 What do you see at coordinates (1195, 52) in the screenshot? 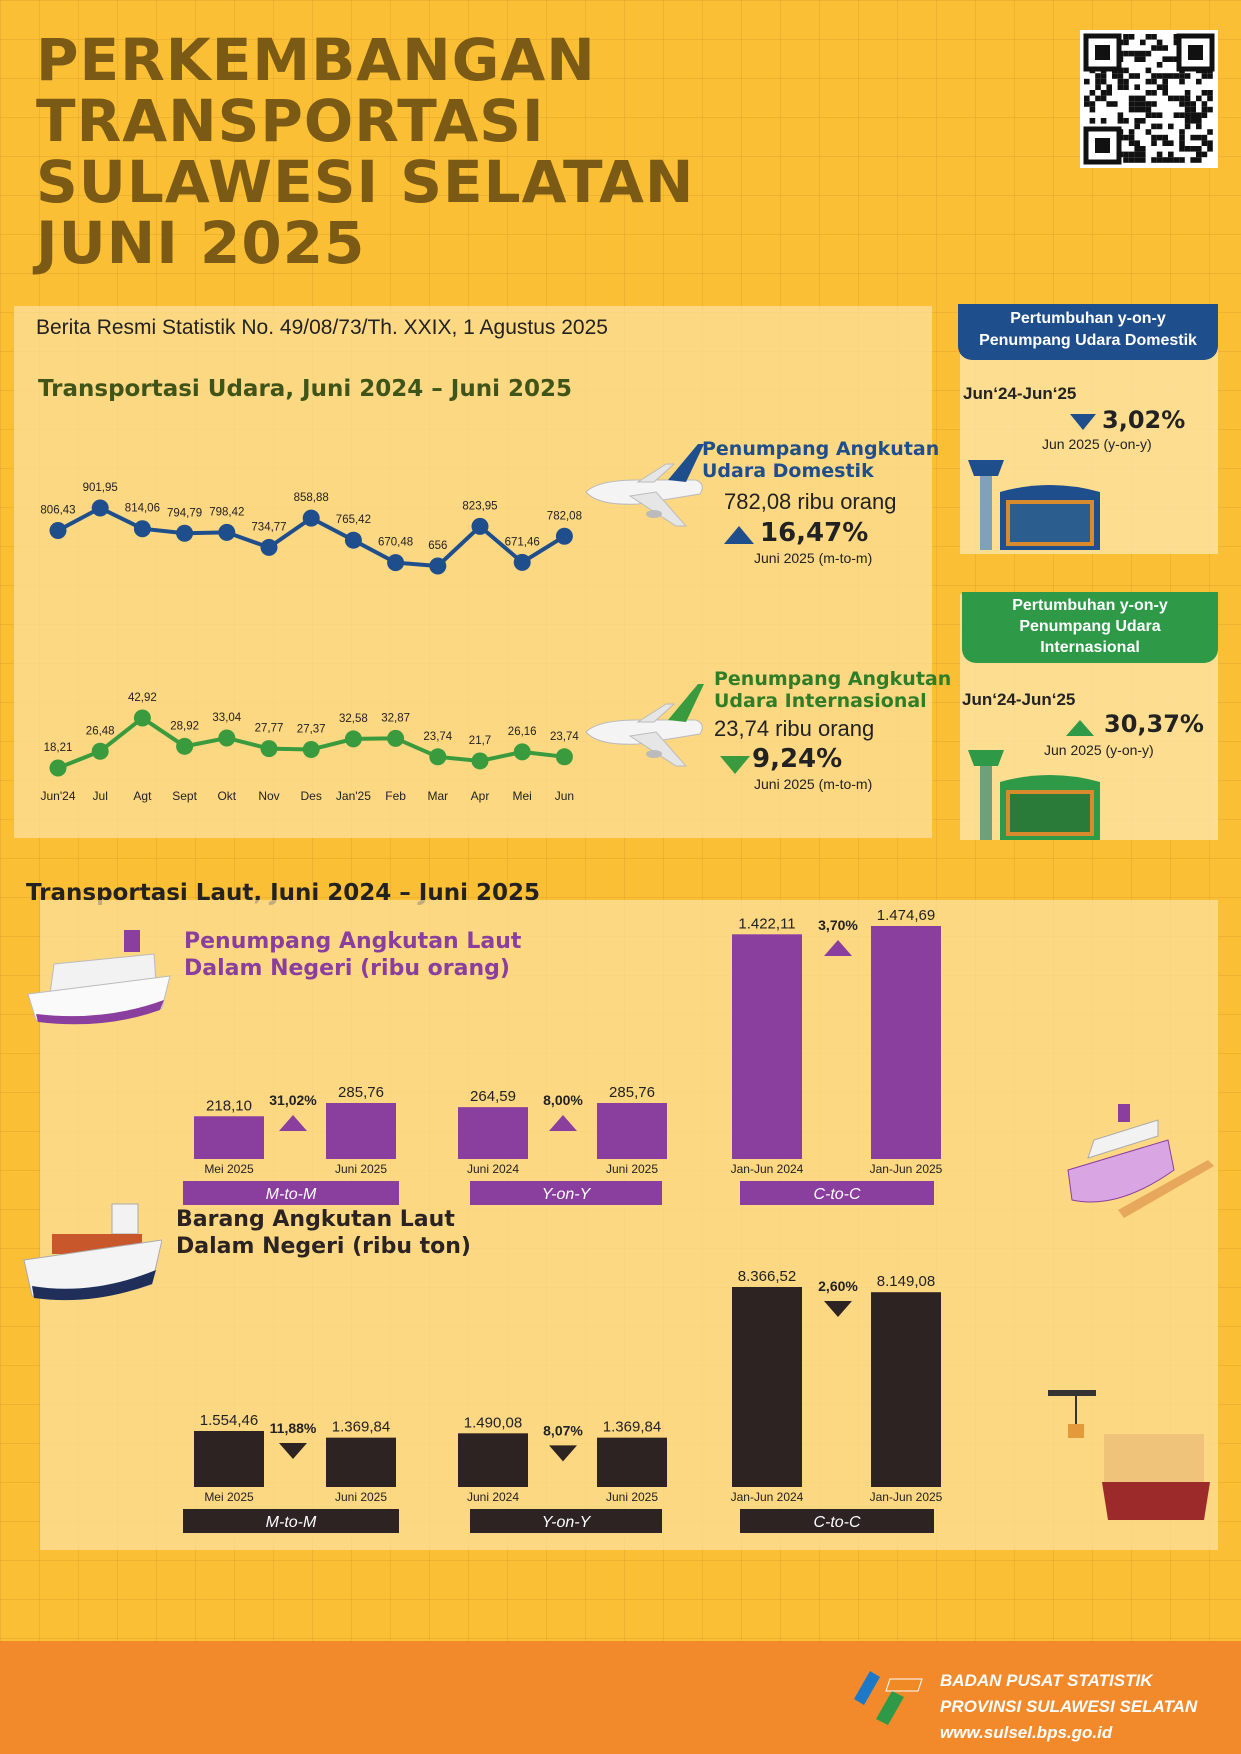
I see `qr-finder` at bounding box center [1195, 52].